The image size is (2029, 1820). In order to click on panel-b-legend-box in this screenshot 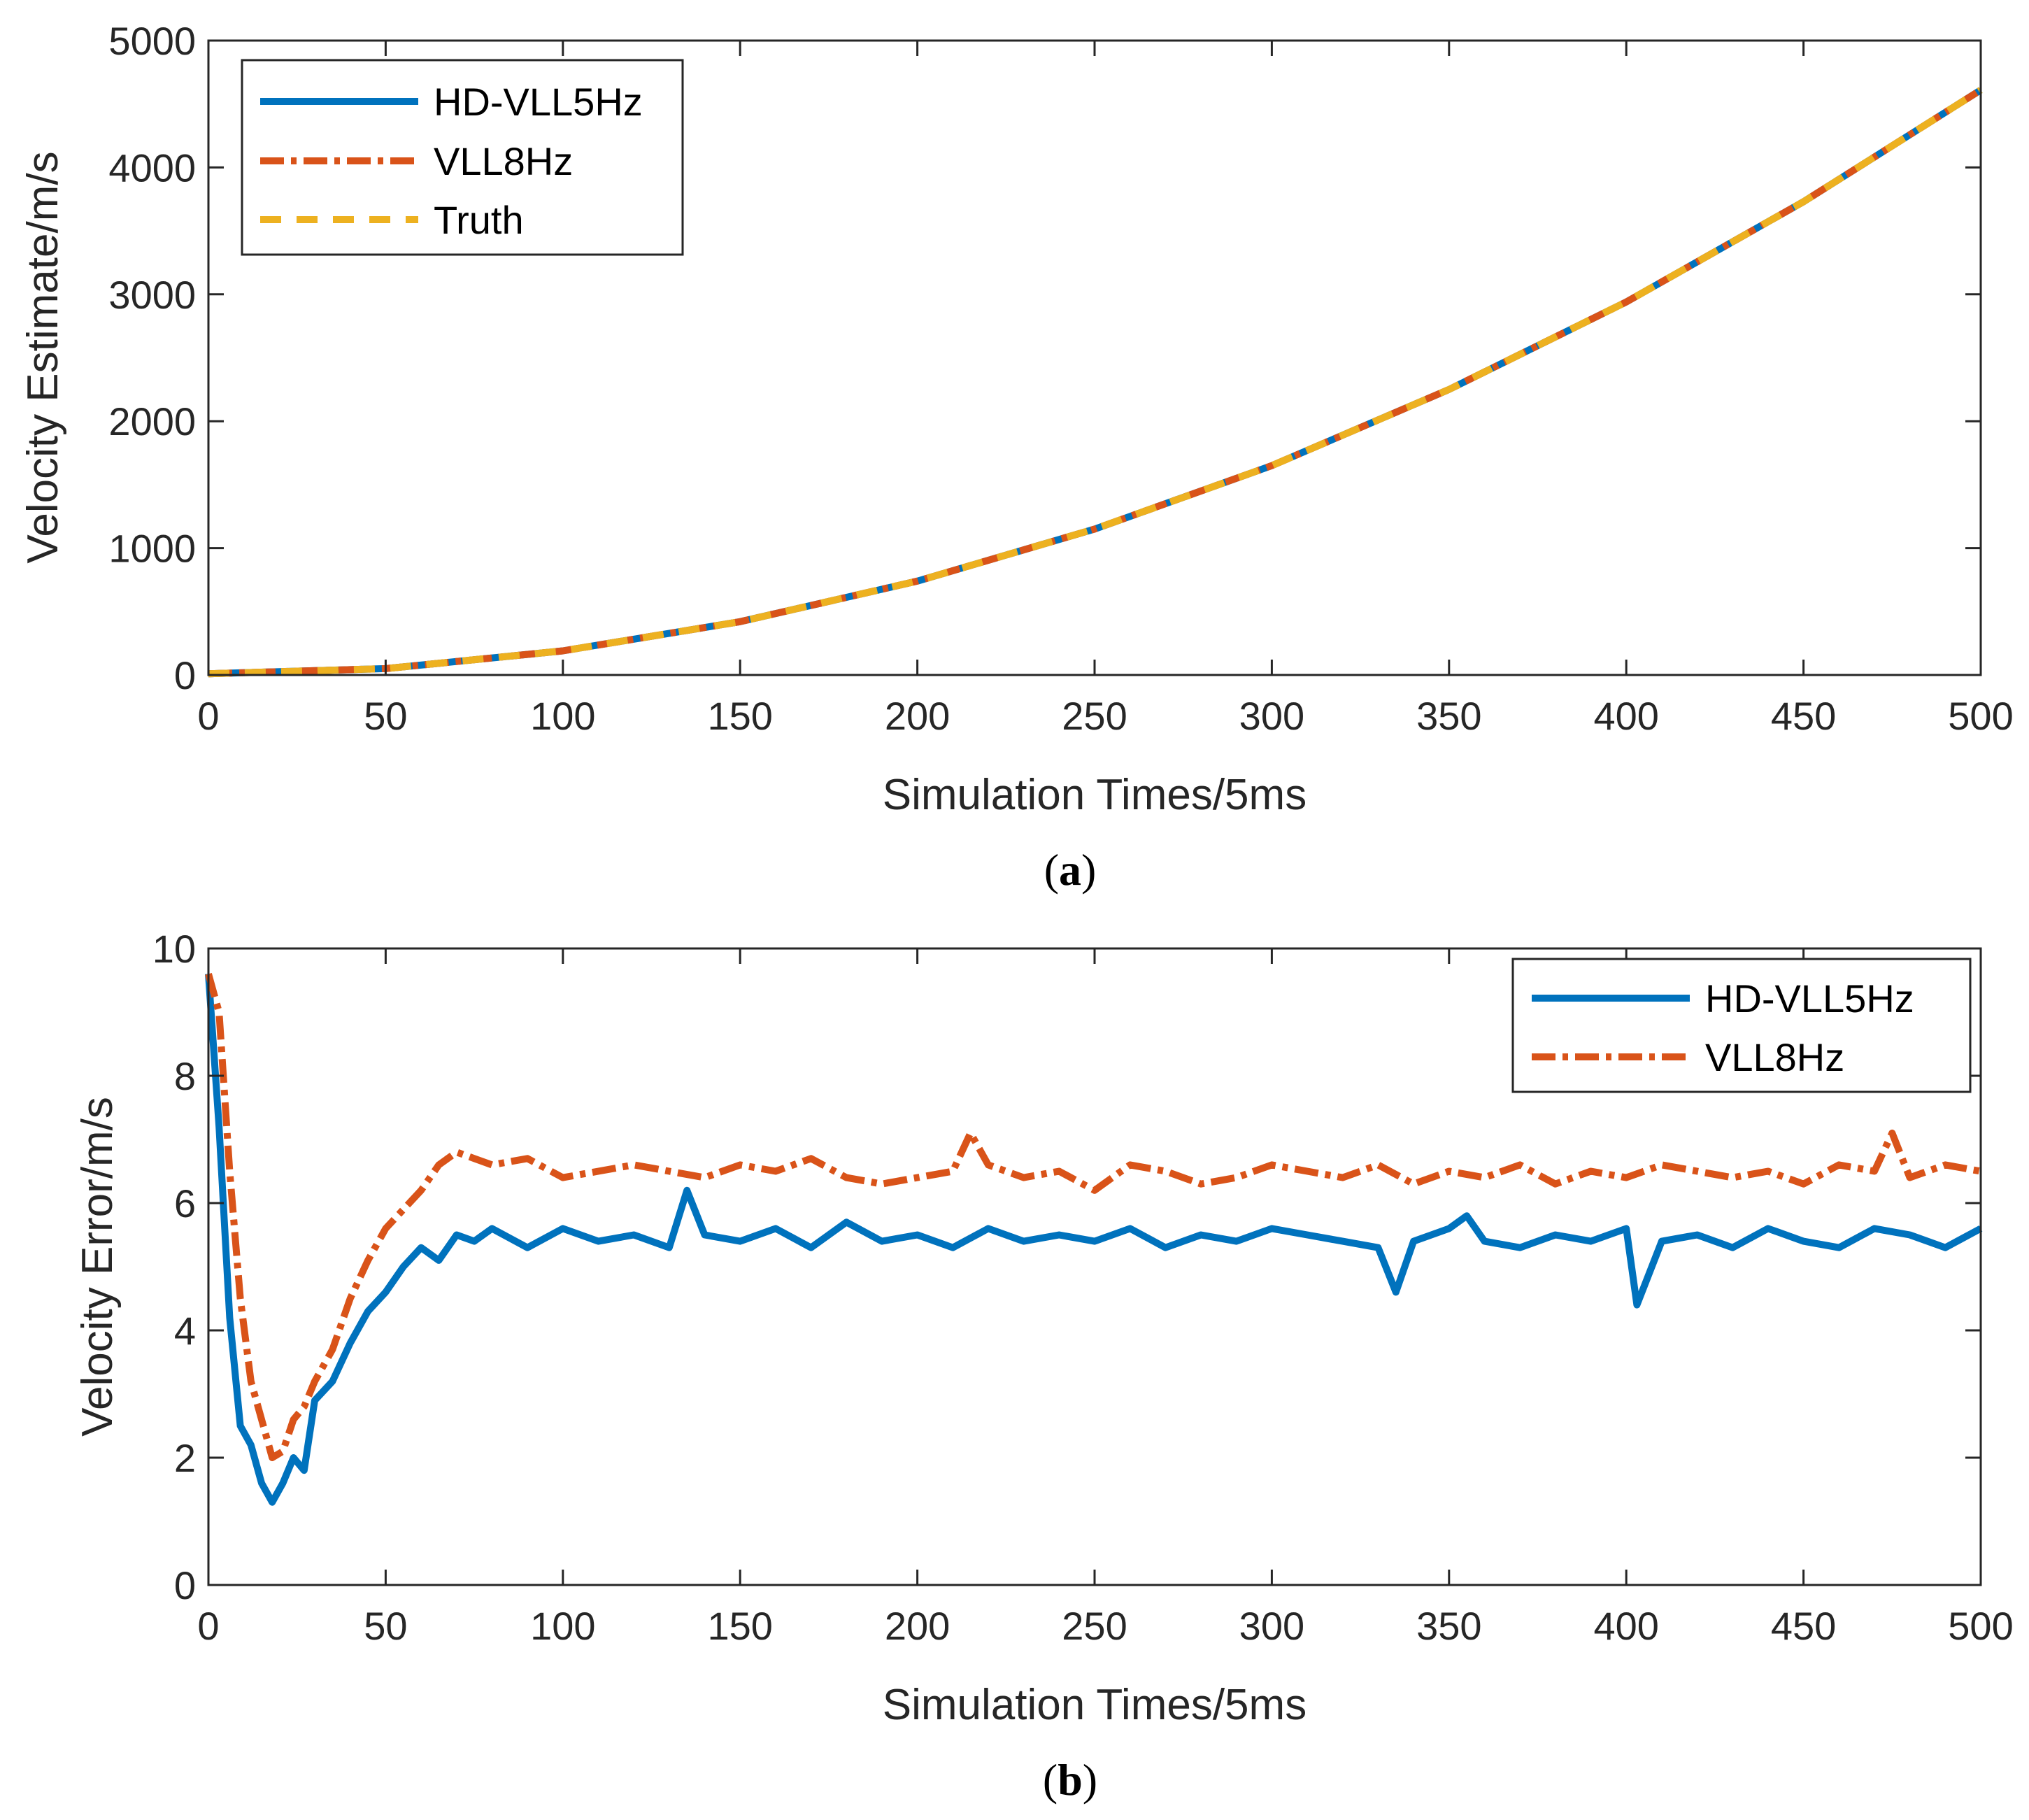, I will do `click(1741, 1025)`.